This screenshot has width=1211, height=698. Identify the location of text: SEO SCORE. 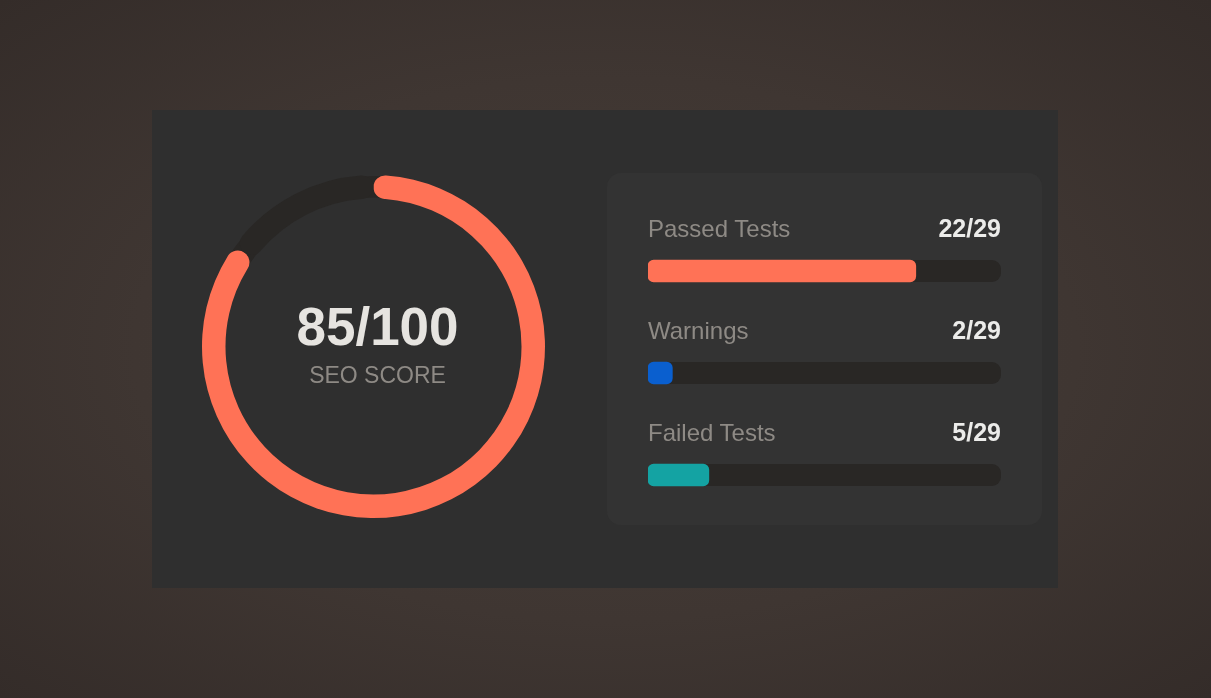
(377, 374).